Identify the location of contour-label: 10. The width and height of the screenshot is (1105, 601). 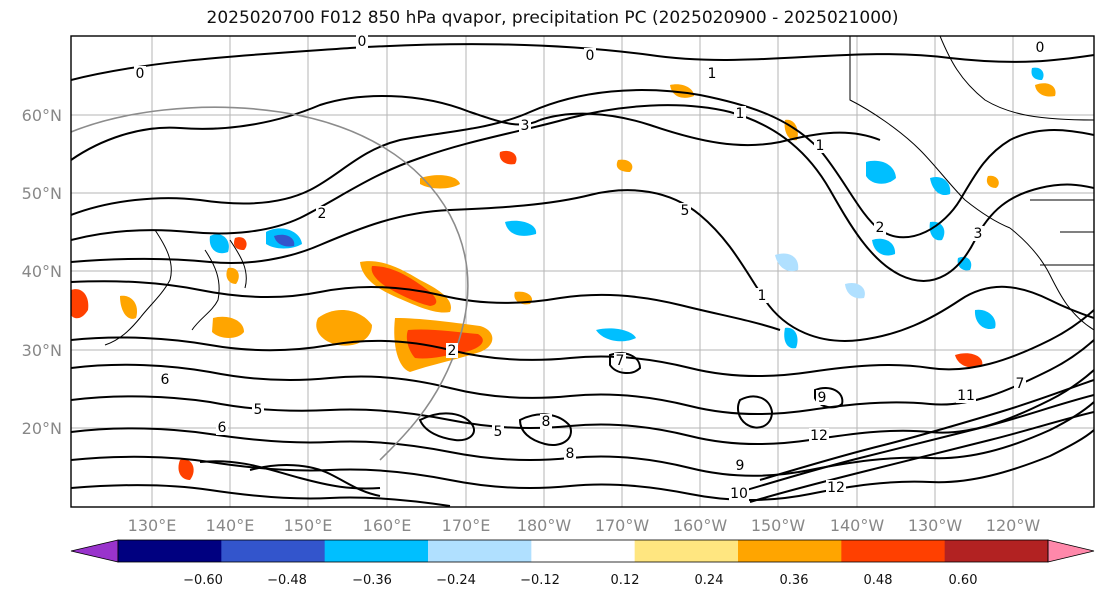
(739, 494).